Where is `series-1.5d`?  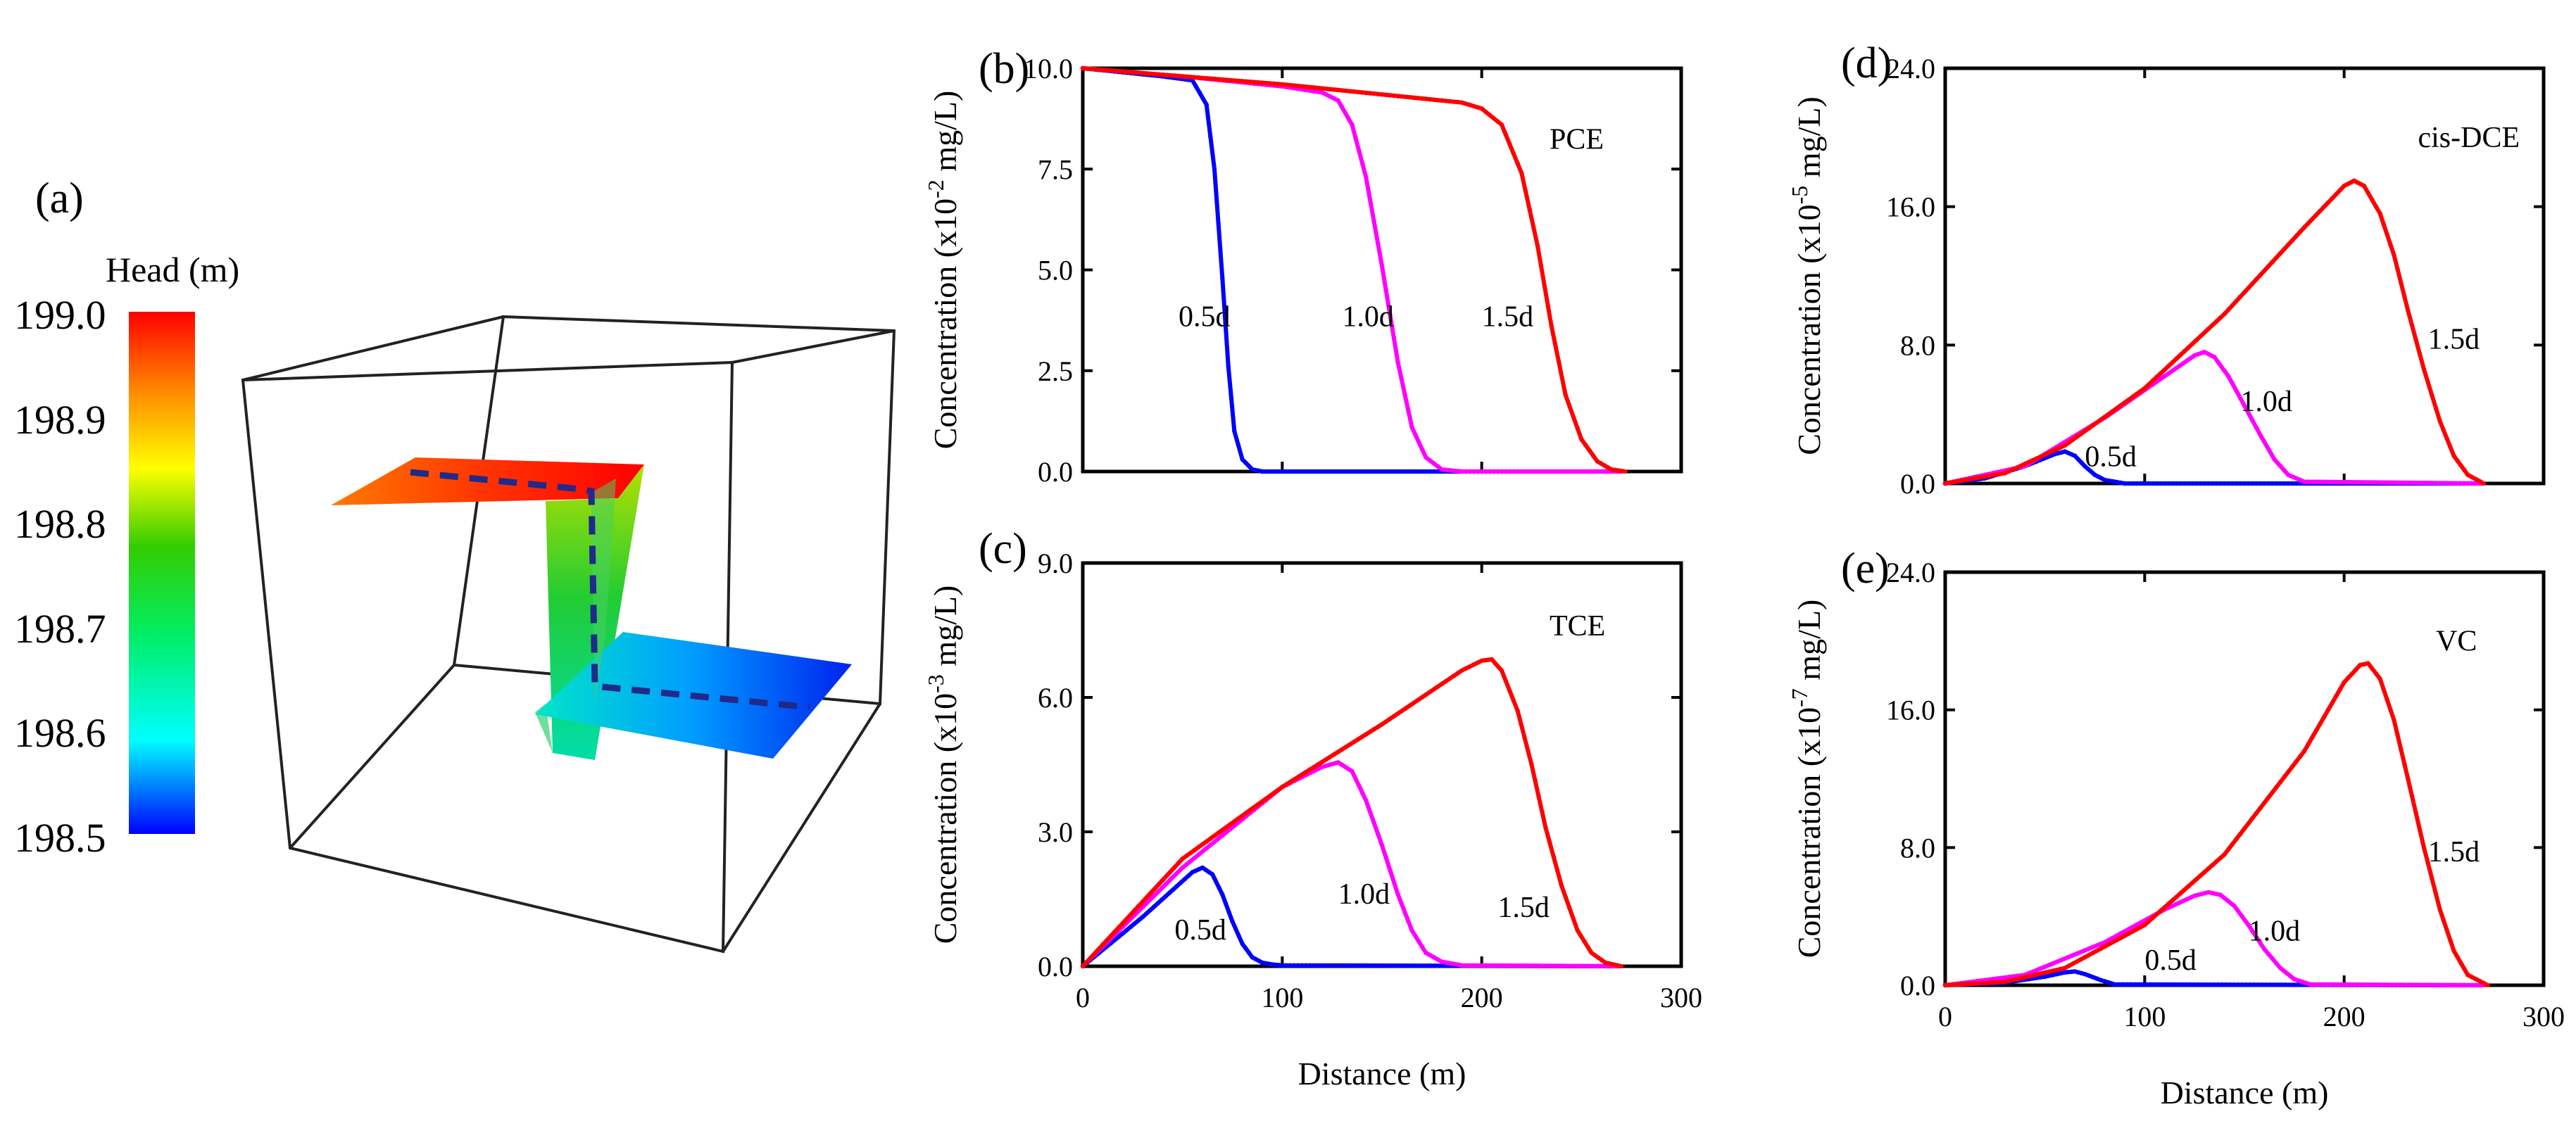 series-1.5d is located at coordinates (1351, 813).